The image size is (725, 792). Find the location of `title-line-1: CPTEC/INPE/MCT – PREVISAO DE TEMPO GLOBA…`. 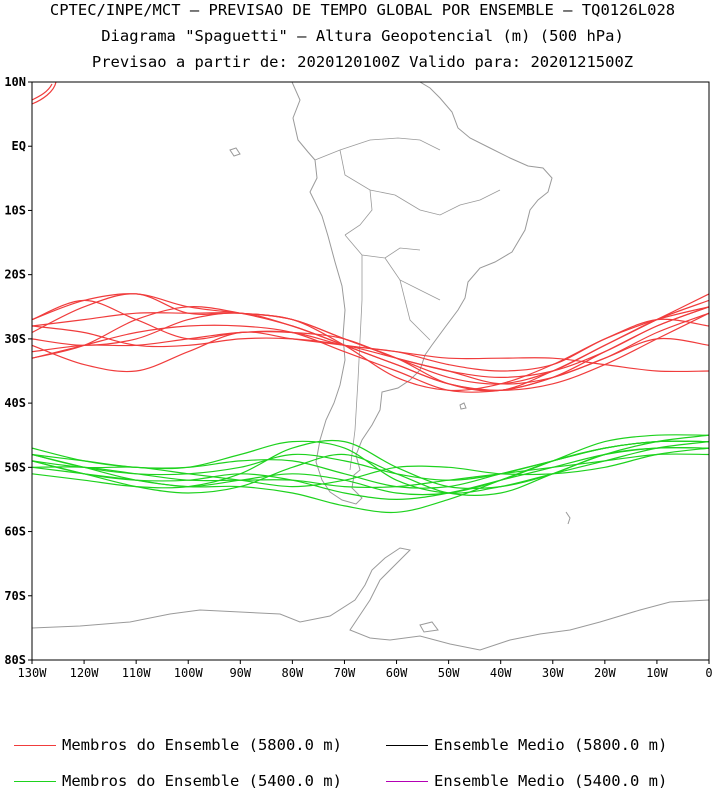

title-line-1: CPTEC/INPE/MCT – PREVISAO DE TEMPO GLOBA… is located at coordinates (362, 10).